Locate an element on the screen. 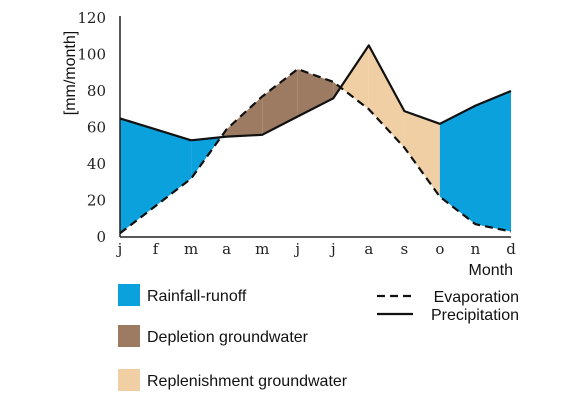 The width and height of the screenshot is (577, 413). y-tick-labels: 0 20 40 60 80 100 120 is located at coordinates (91, 127).